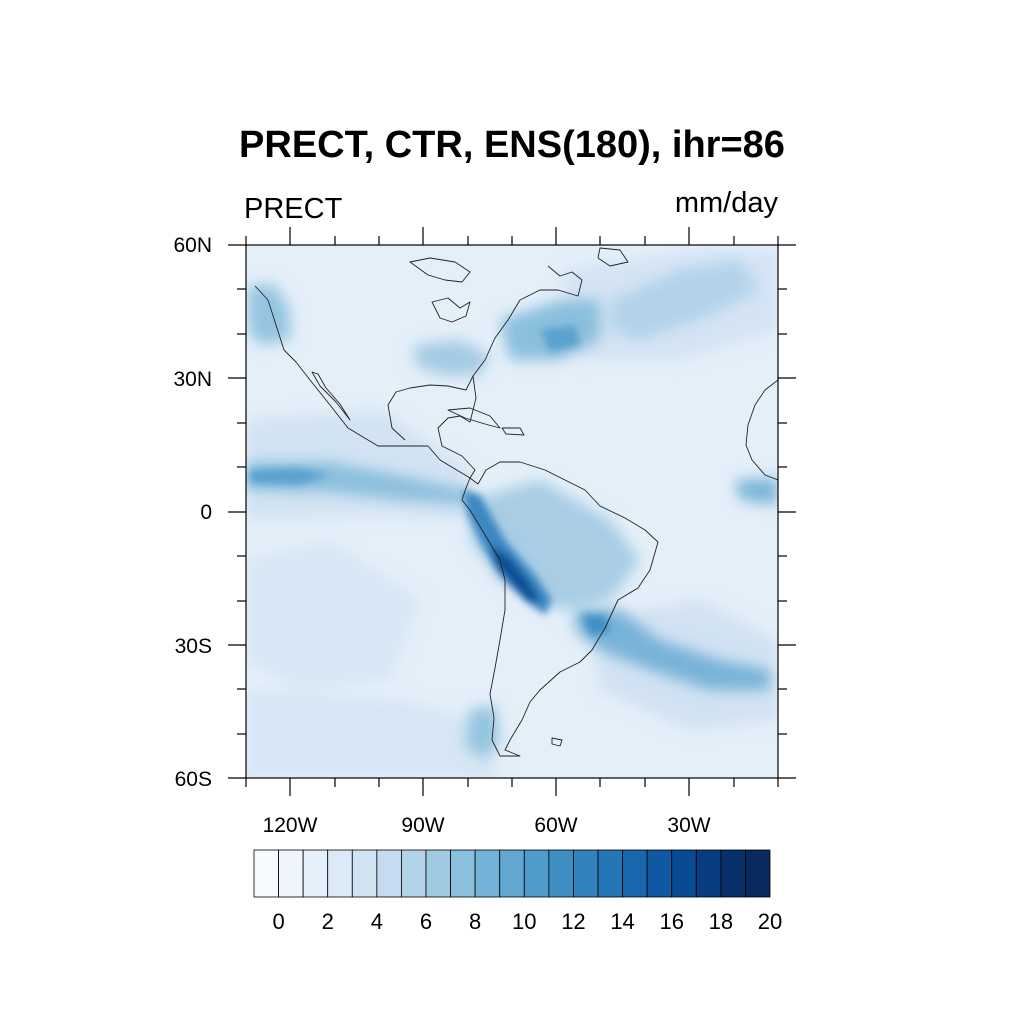  Describe the element at coordinates (422, 825) in the screenshot. I see `lon-label-90w: 90W` at that location.